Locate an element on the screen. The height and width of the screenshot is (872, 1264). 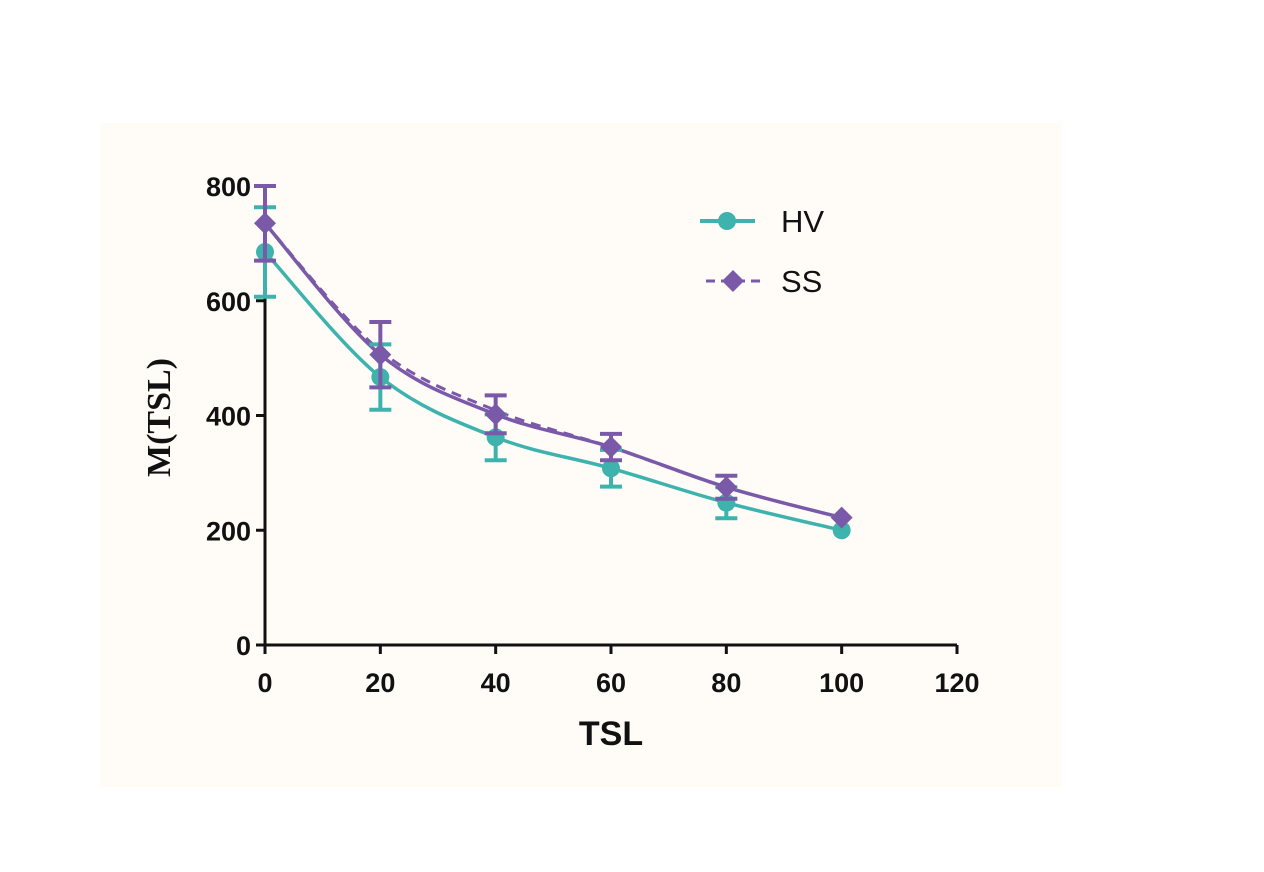
x-tick-label: 80 is located at coordinates (726, 683).